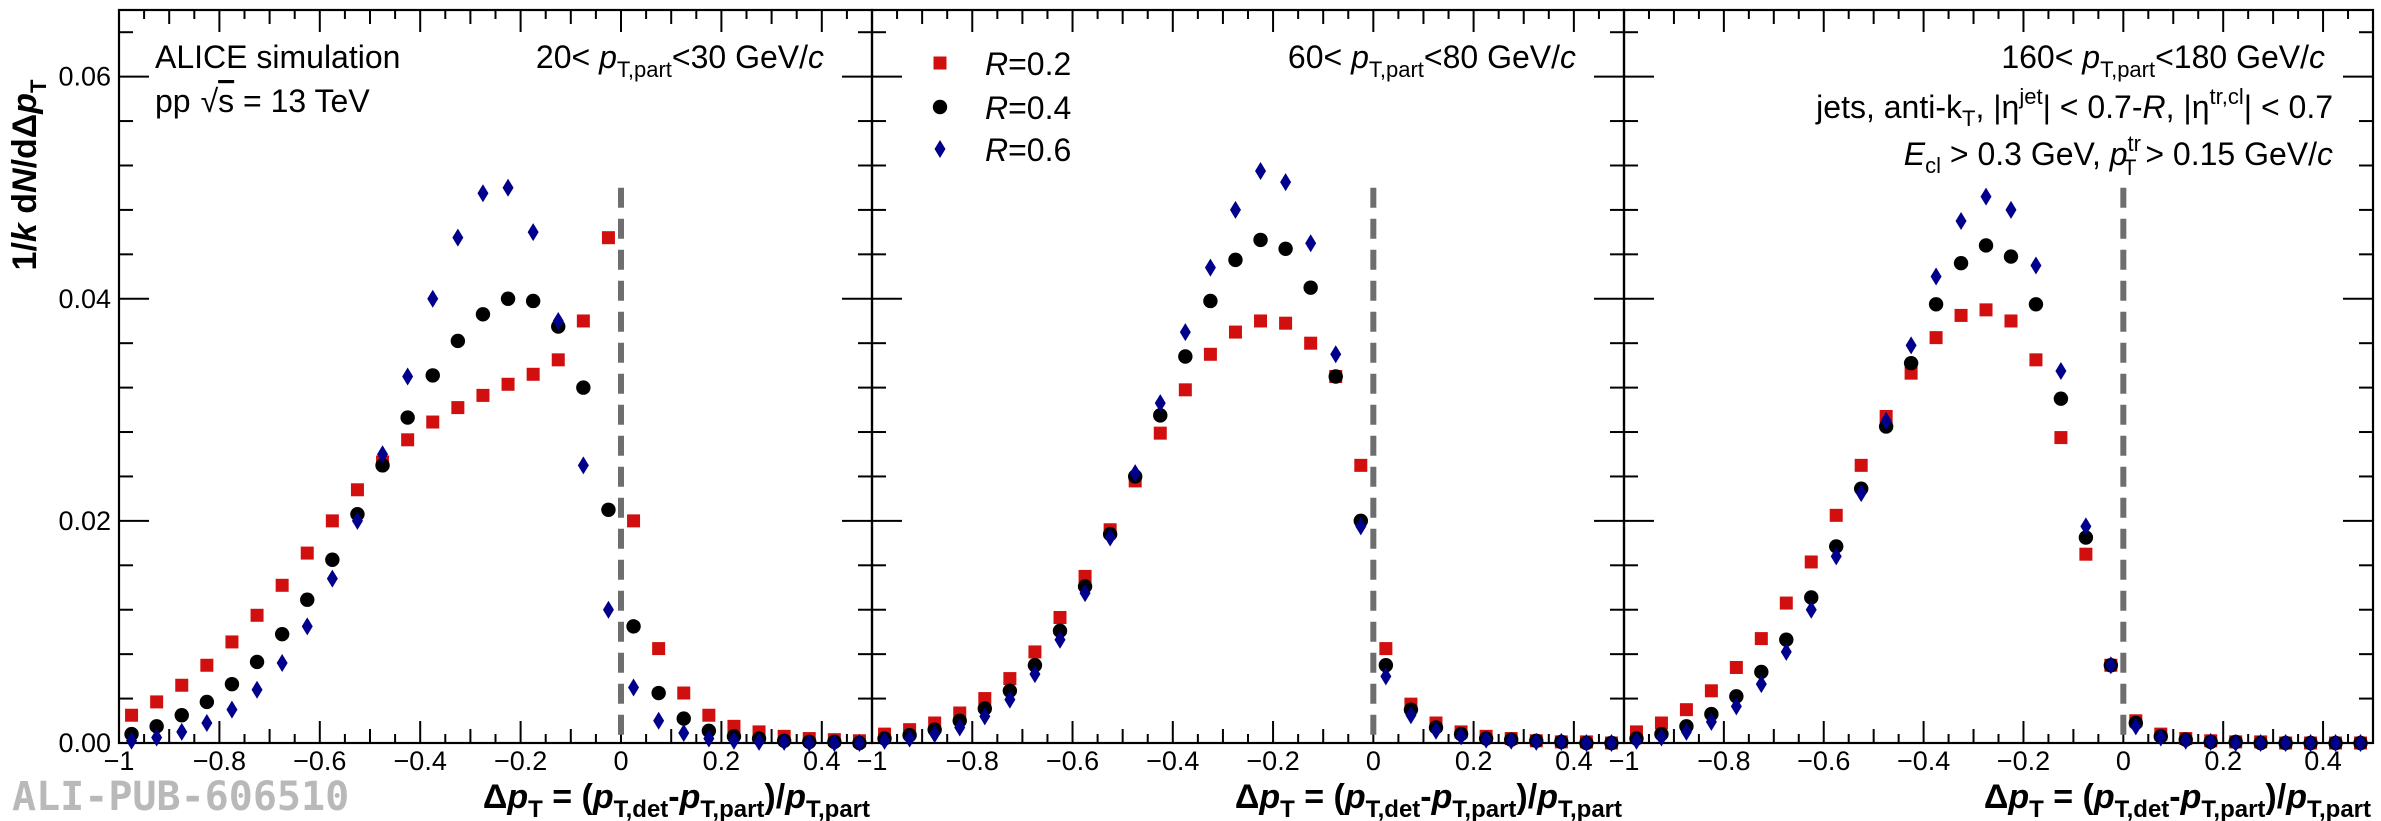 This screenshot has width=2381, height=821. What do you see at coordinates (1001, 108) in the screenshot?
I see `legend-item-2: R=0.4` at bounding box center [1001, 108].